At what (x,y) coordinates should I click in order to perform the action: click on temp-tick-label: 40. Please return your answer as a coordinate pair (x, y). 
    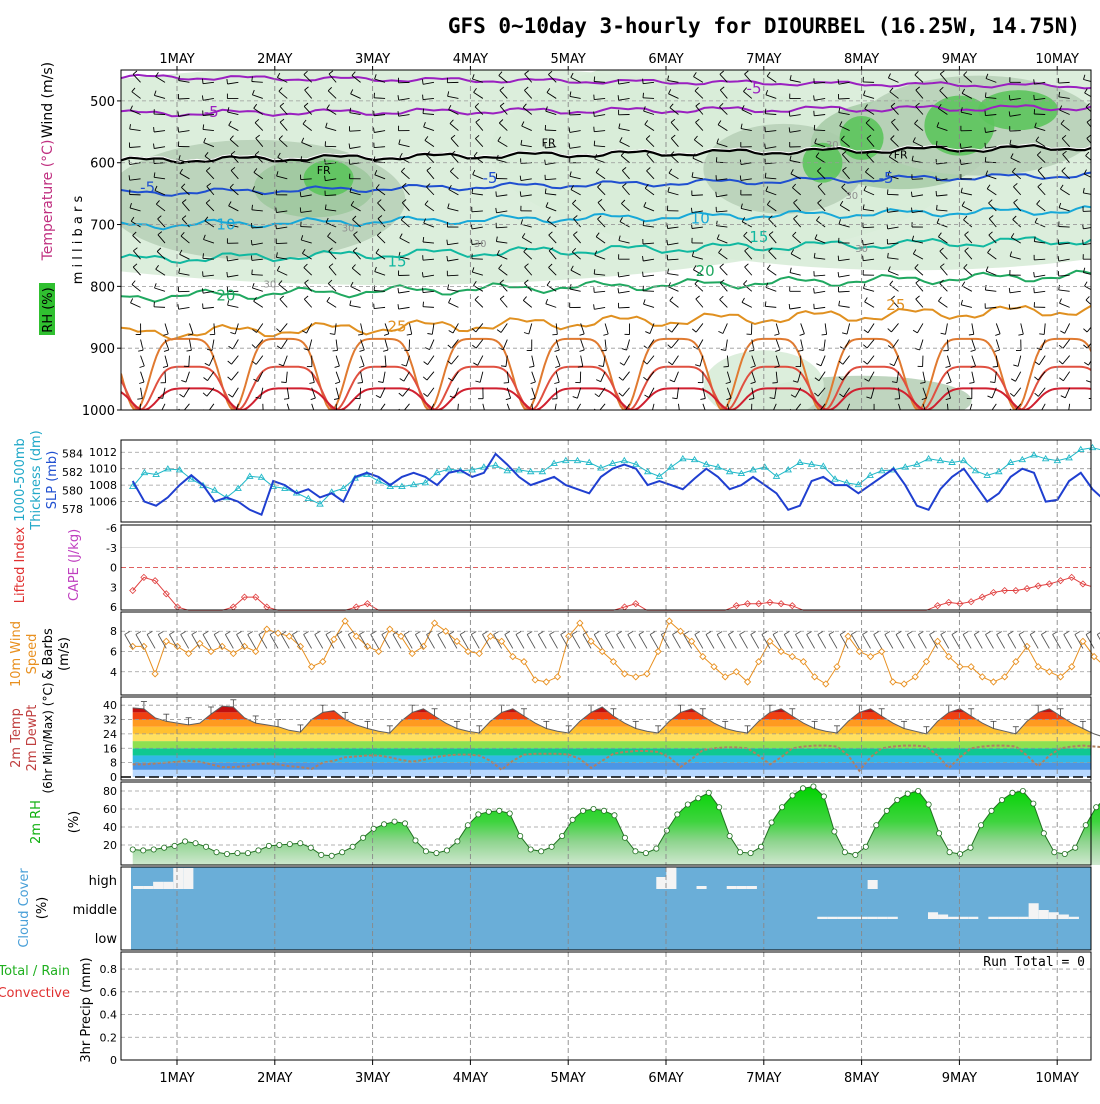
    Looking at the image, I should click on (110, 705).